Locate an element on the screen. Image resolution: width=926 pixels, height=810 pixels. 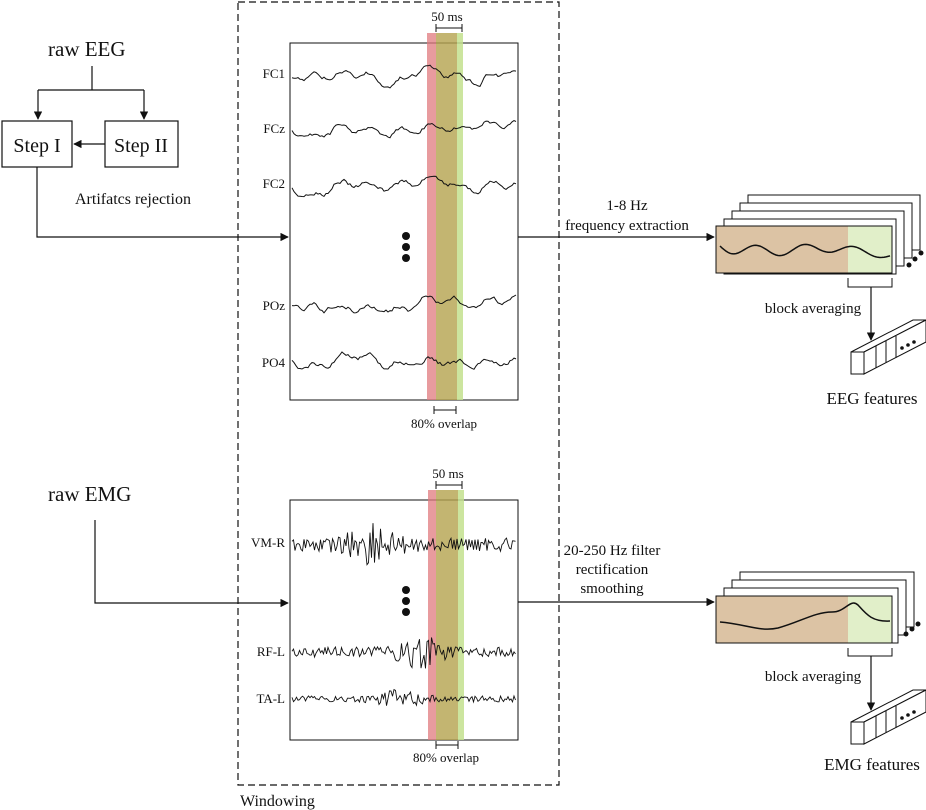
emg-channel-label: RF-L is located at coordinates (271, 651).